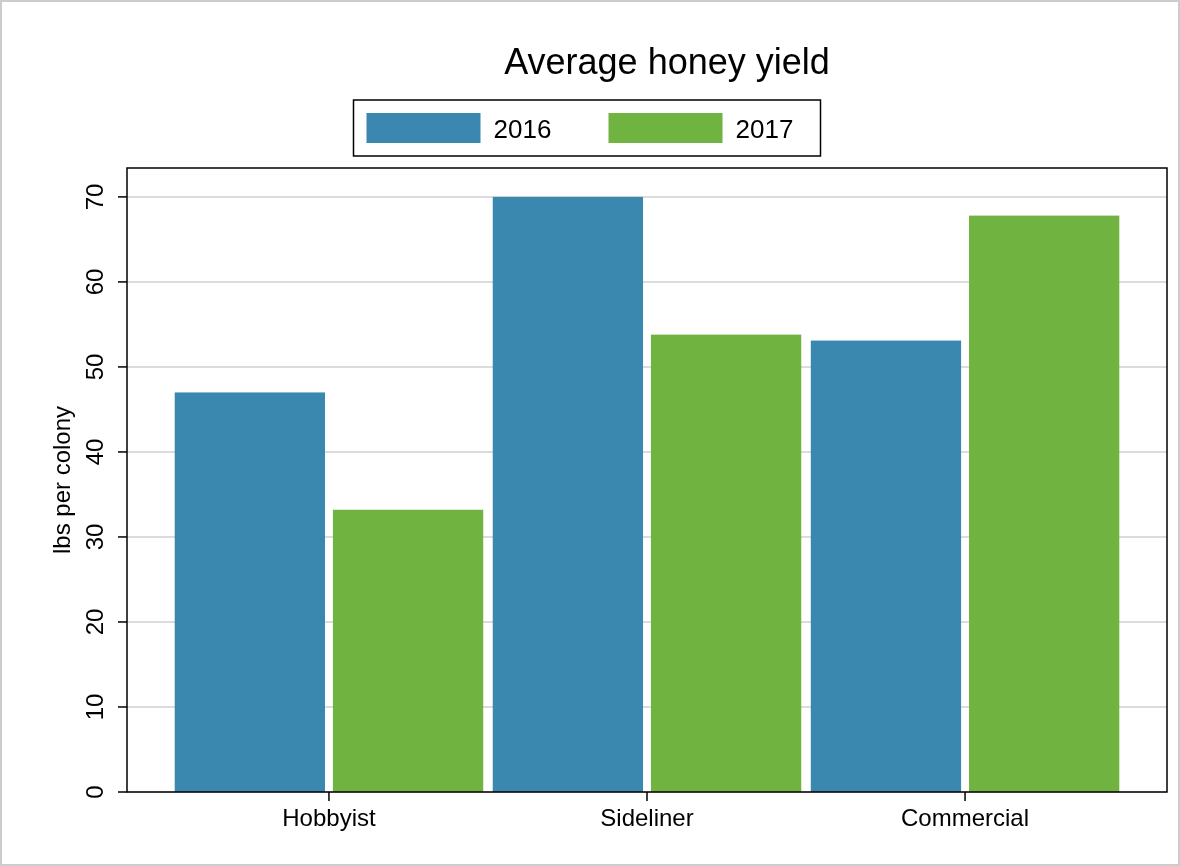 The width and height of the screenshot is (1180, 866). What do you see at coordinates (94, 452) in the screenshot?
I see `y-tick-label: 40` at bounding box center [94, 452].